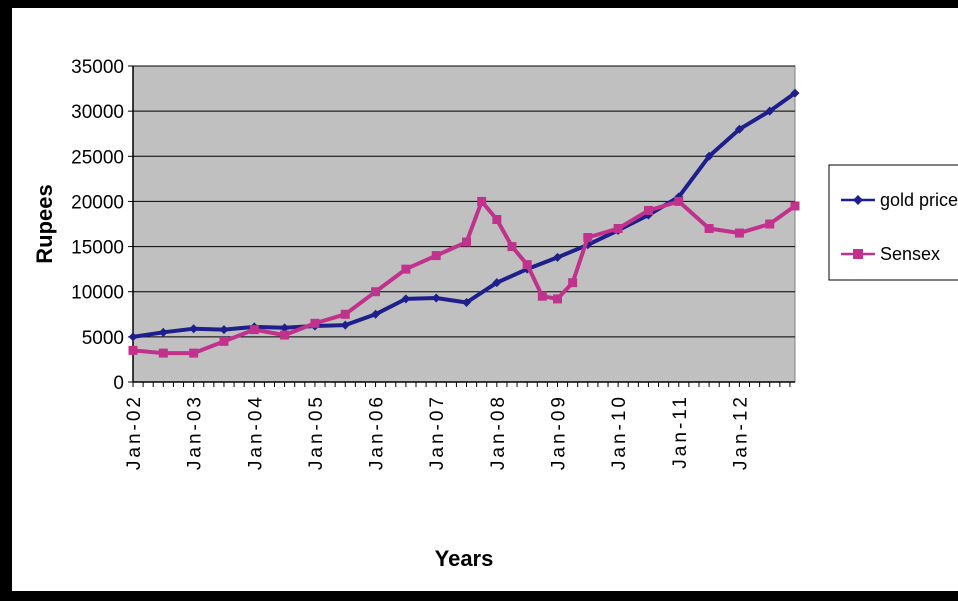 Image resolution: width=958 pixels, height=601 pixels. What do you see at coordinates (479, 4) in the screenshot?
I see `frame-border-top` at bounding box center [479, 4].